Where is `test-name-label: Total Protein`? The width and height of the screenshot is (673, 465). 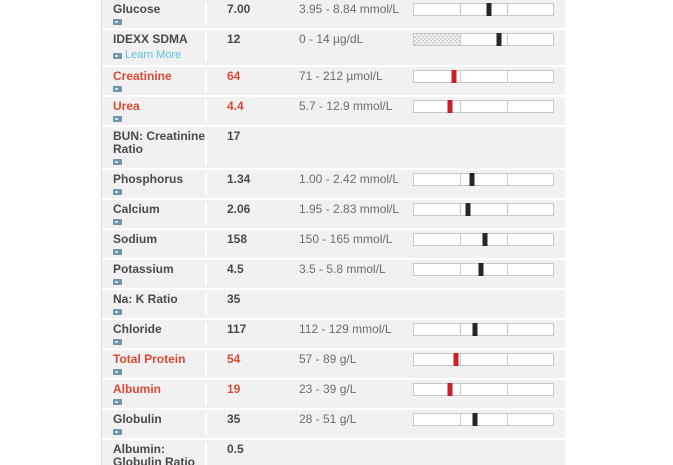 test-name-label: Total Protein is located at coordinates (149, 359).